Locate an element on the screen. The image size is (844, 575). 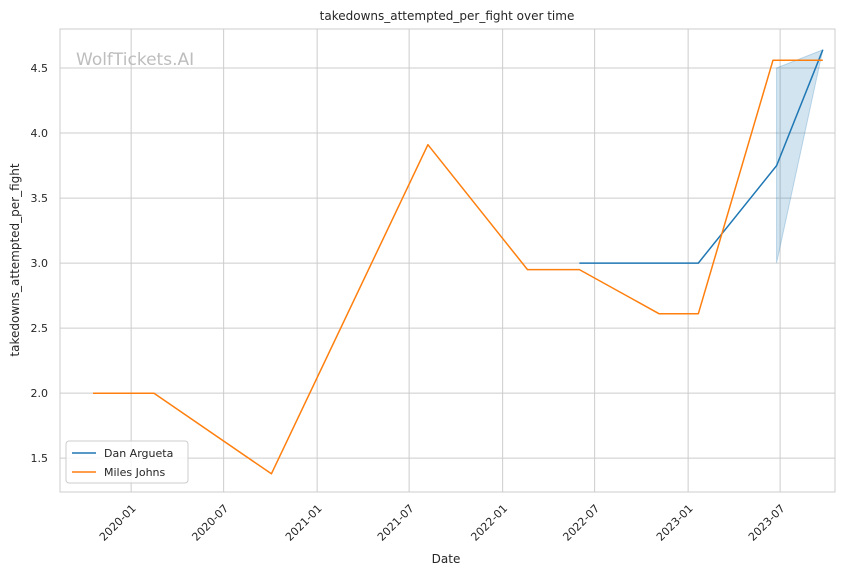
legend: Dan Argueta Miles Johns is located at coordinates (127, 462).